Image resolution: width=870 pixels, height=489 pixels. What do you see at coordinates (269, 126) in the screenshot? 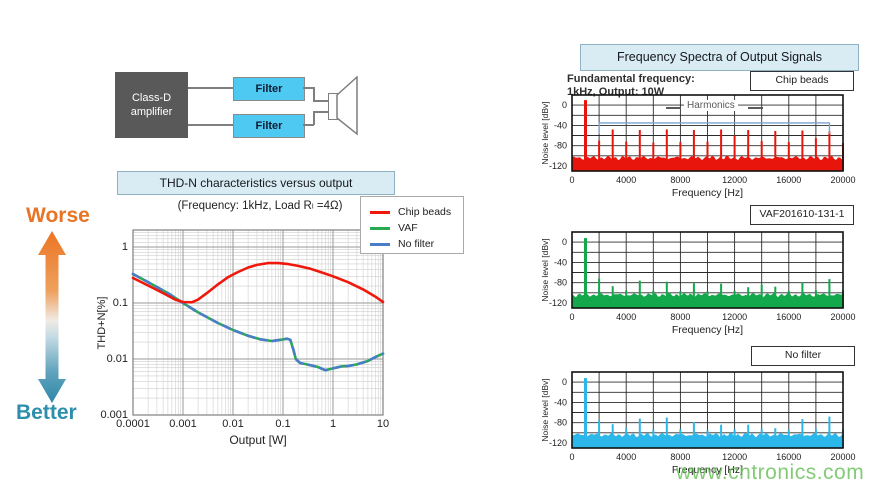
I see `filter-box-bottom: Filter` at bounding box center [269, 126].